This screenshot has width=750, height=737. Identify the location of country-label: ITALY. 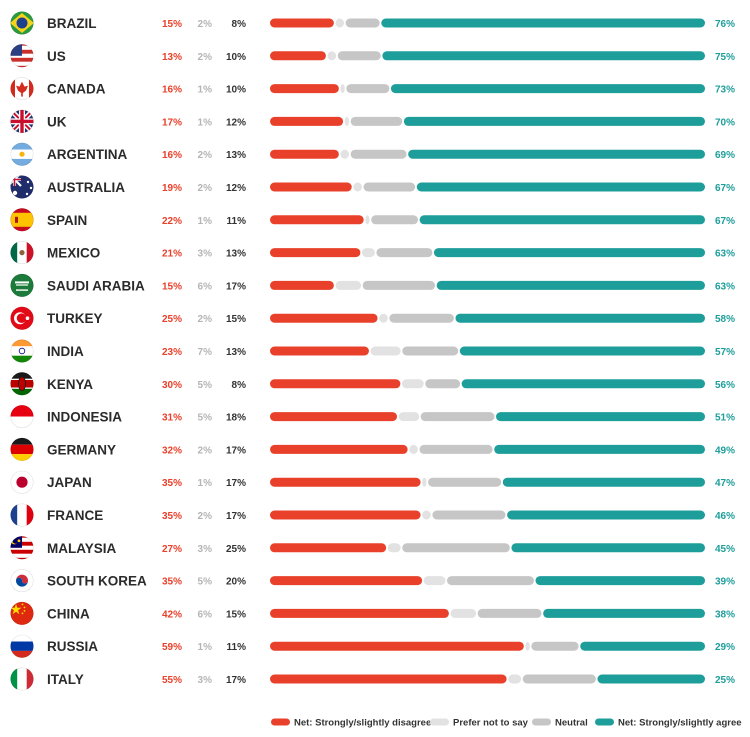
(65, 679).